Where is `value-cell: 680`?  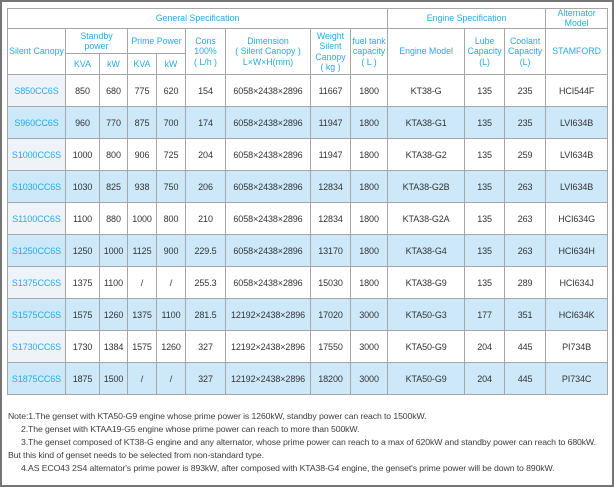
value-cell: 680 is located at coordinates (113, 90).